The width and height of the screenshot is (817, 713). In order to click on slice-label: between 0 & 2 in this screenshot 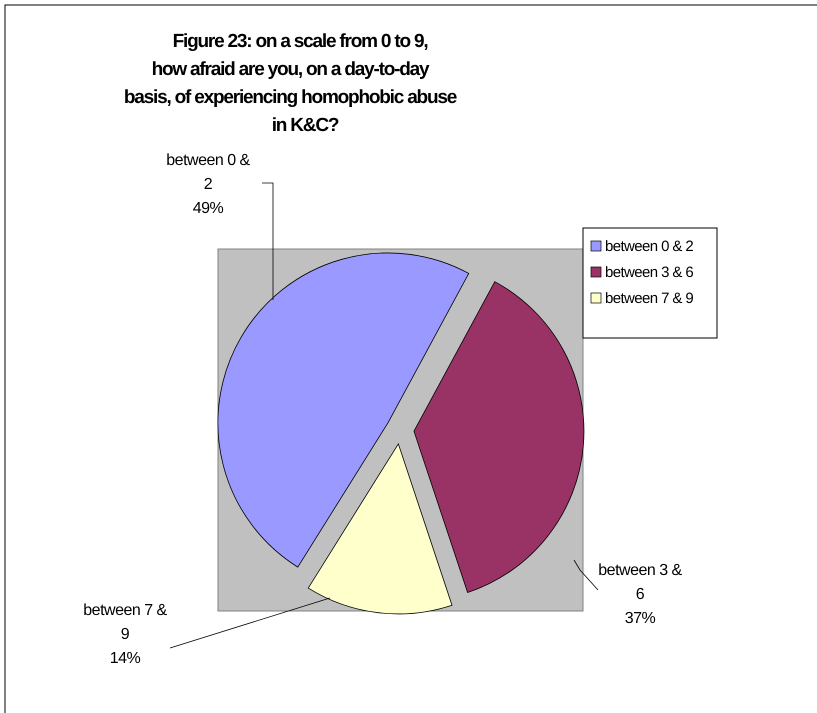, I will do `click(208, 172)`.